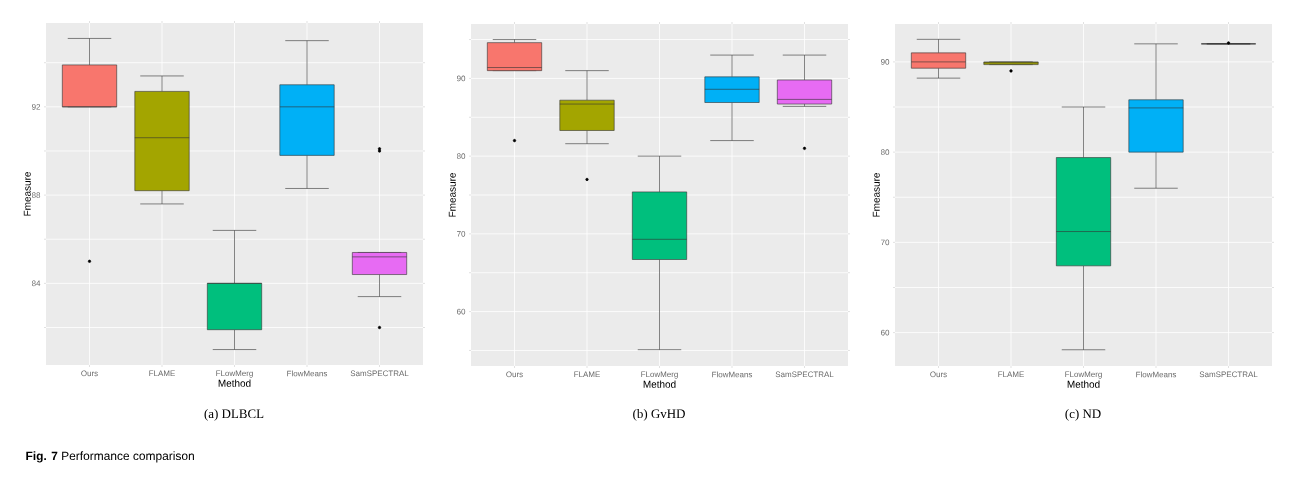 The image size is (1289, 478). I want to click on text: (a) DLBCL, so click(234, 415).